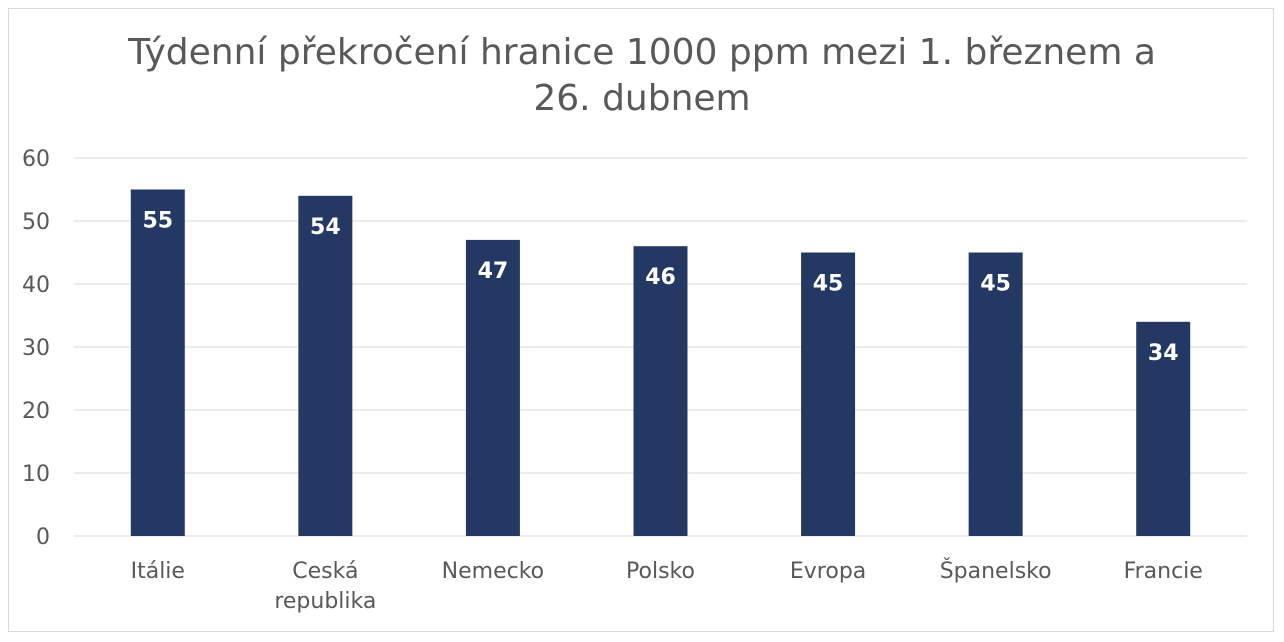  Describe the element at coordinates (828, 571) in the screenshot. I see `category-label: Evropa` at that location.